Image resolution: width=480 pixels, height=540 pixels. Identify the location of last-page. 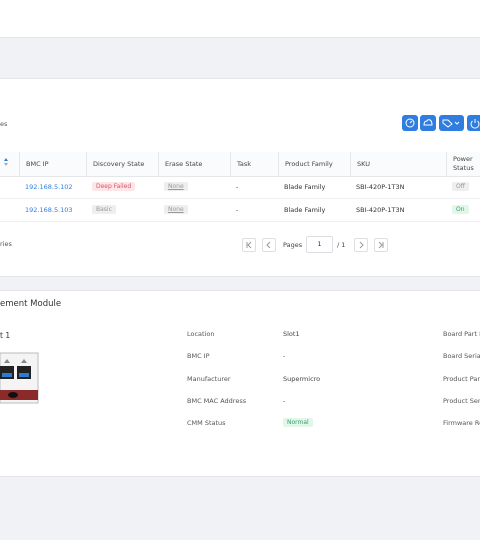
(381, 245).